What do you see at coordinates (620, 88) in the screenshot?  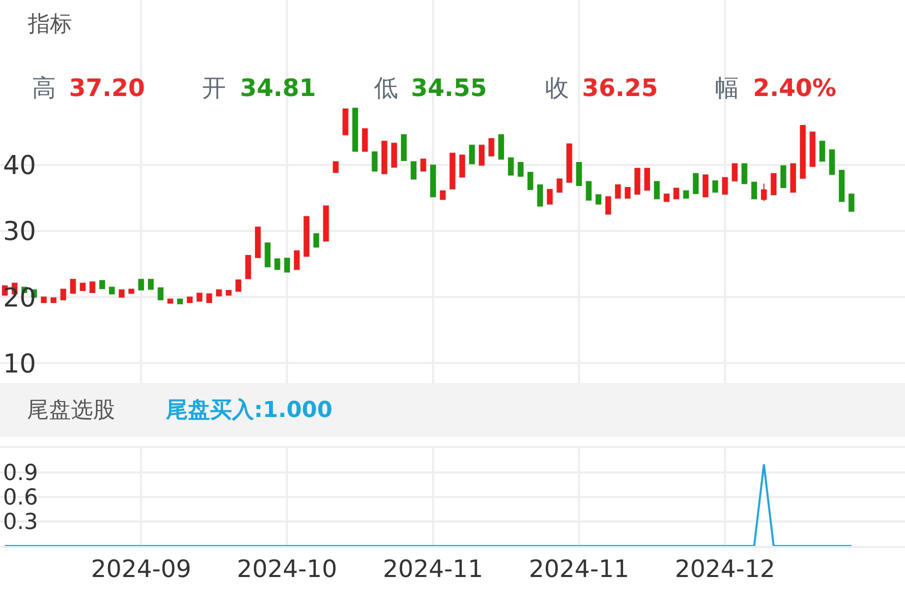 I see `annotation: 36.25` at bounding box center [620, 88].